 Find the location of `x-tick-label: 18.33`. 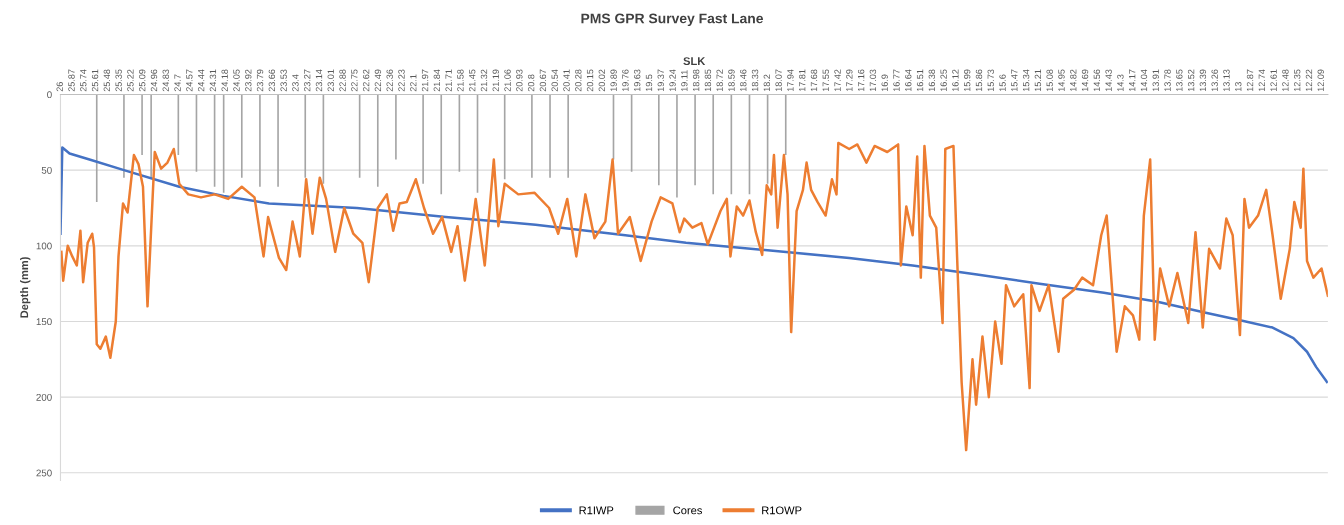

x-tick-label: 18.33 is located at coordinates (755, 80).